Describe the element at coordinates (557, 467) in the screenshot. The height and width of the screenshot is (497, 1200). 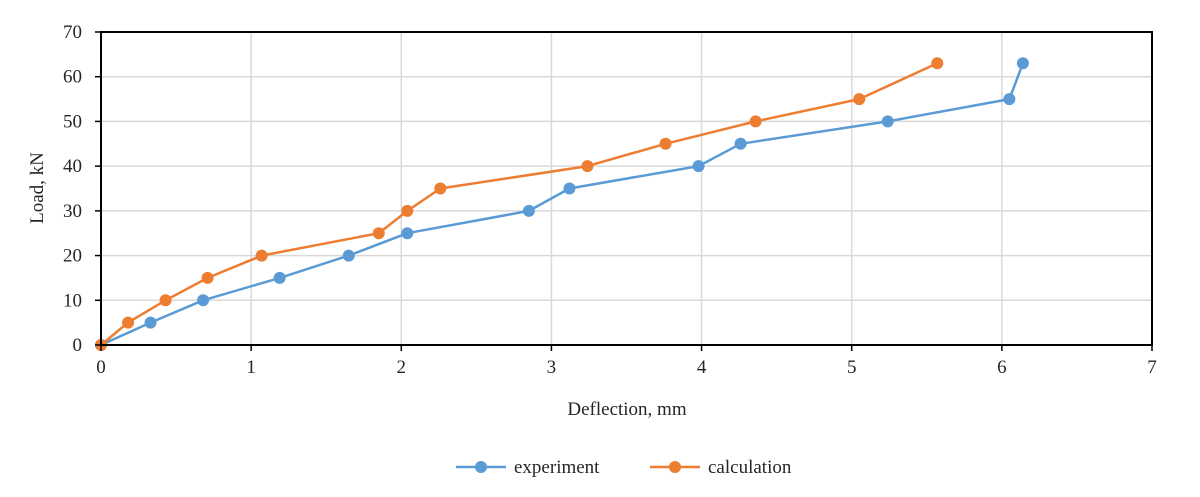
I see `legend-label-experiment: experiment` at that location.